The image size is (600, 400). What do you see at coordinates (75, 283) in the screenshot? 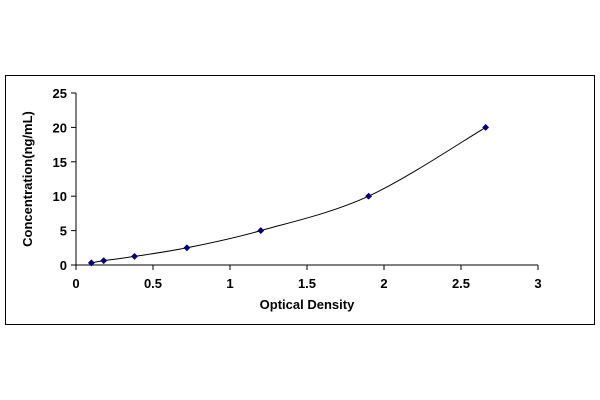
I see `x-tick-label: 0` at bounding box center [75, 283].